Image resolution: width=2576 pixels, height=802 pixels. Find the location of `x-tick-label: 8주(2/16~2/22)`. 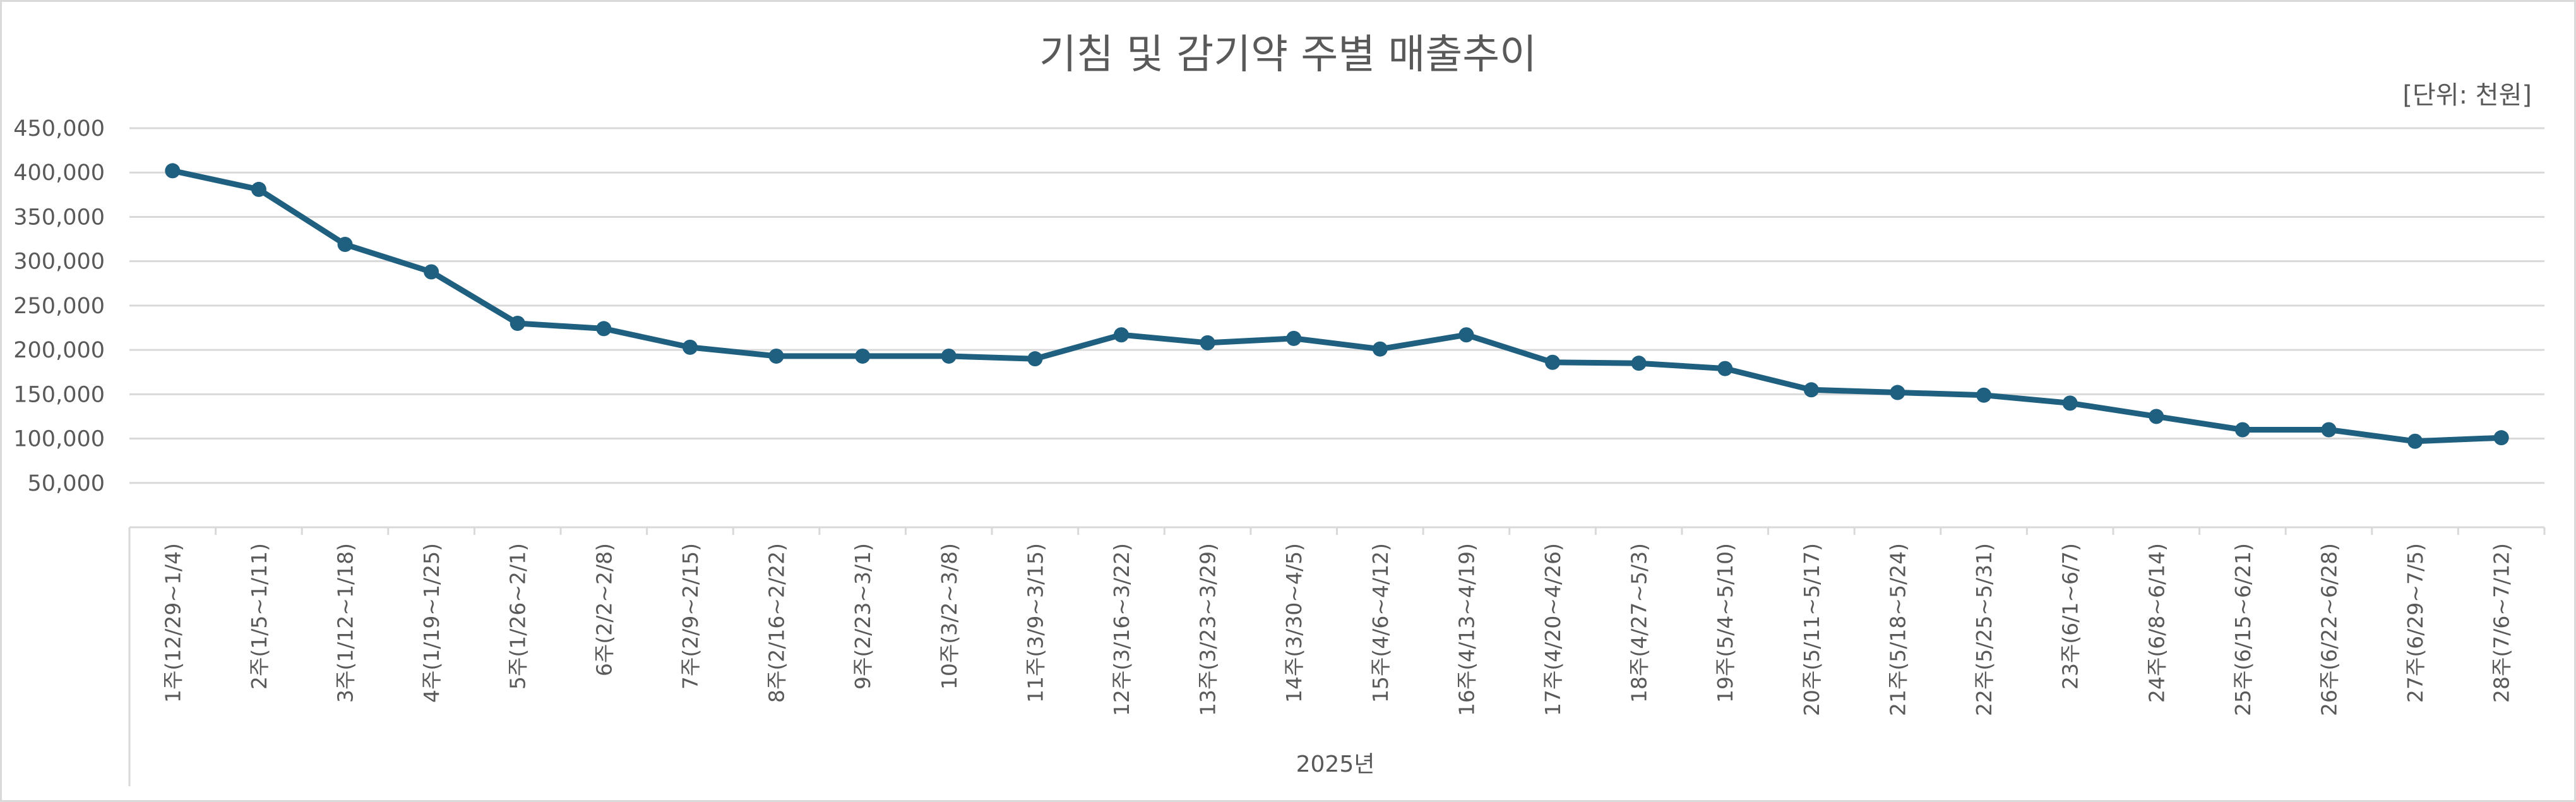

x-tick-label: 8주(2/16~2/22) is located at coordinates (777, 623).